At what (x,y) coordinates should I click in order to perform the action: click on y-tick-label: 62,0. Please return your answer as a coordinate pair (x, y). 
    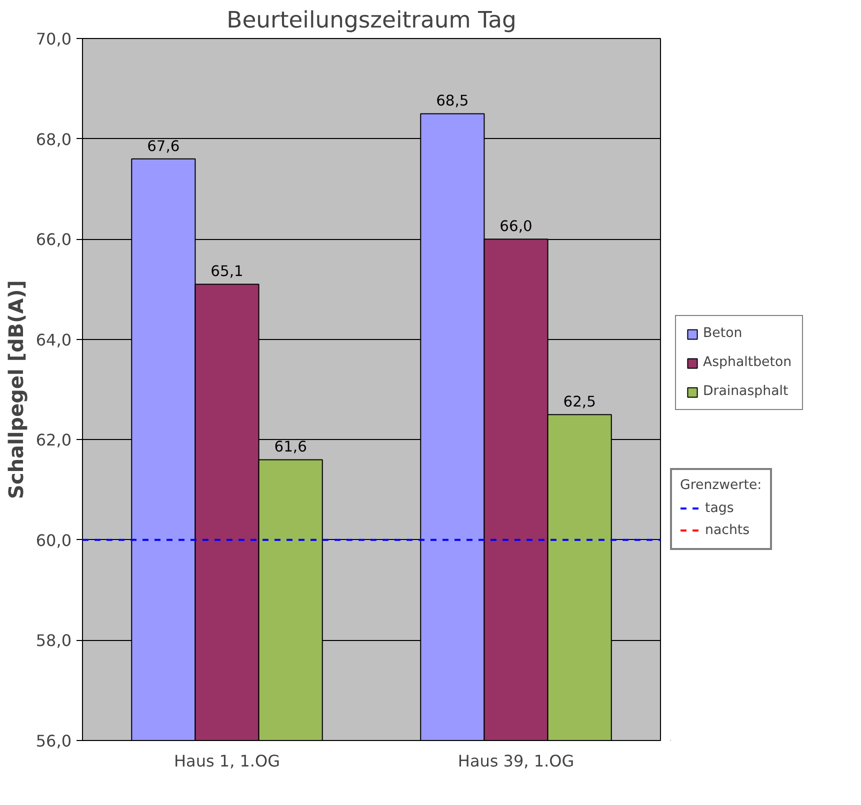
    Looking at the image, I should click on (54, 440).